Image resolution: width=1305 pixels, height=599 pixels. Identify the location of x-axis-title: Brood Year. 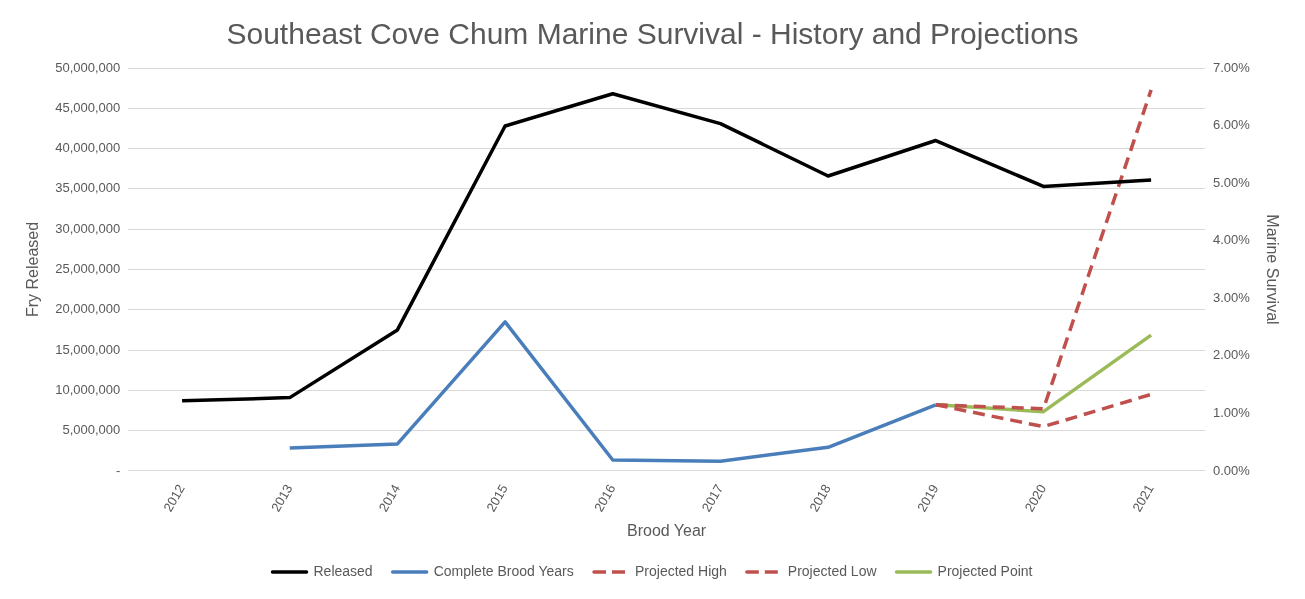
(667, 530).